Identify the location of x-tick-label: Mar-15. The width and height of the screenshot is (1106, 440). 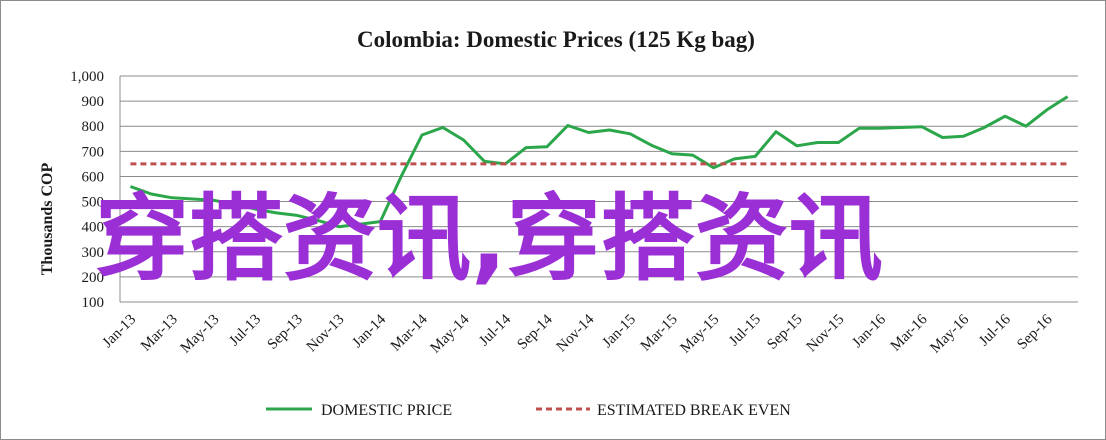
(659, 333).